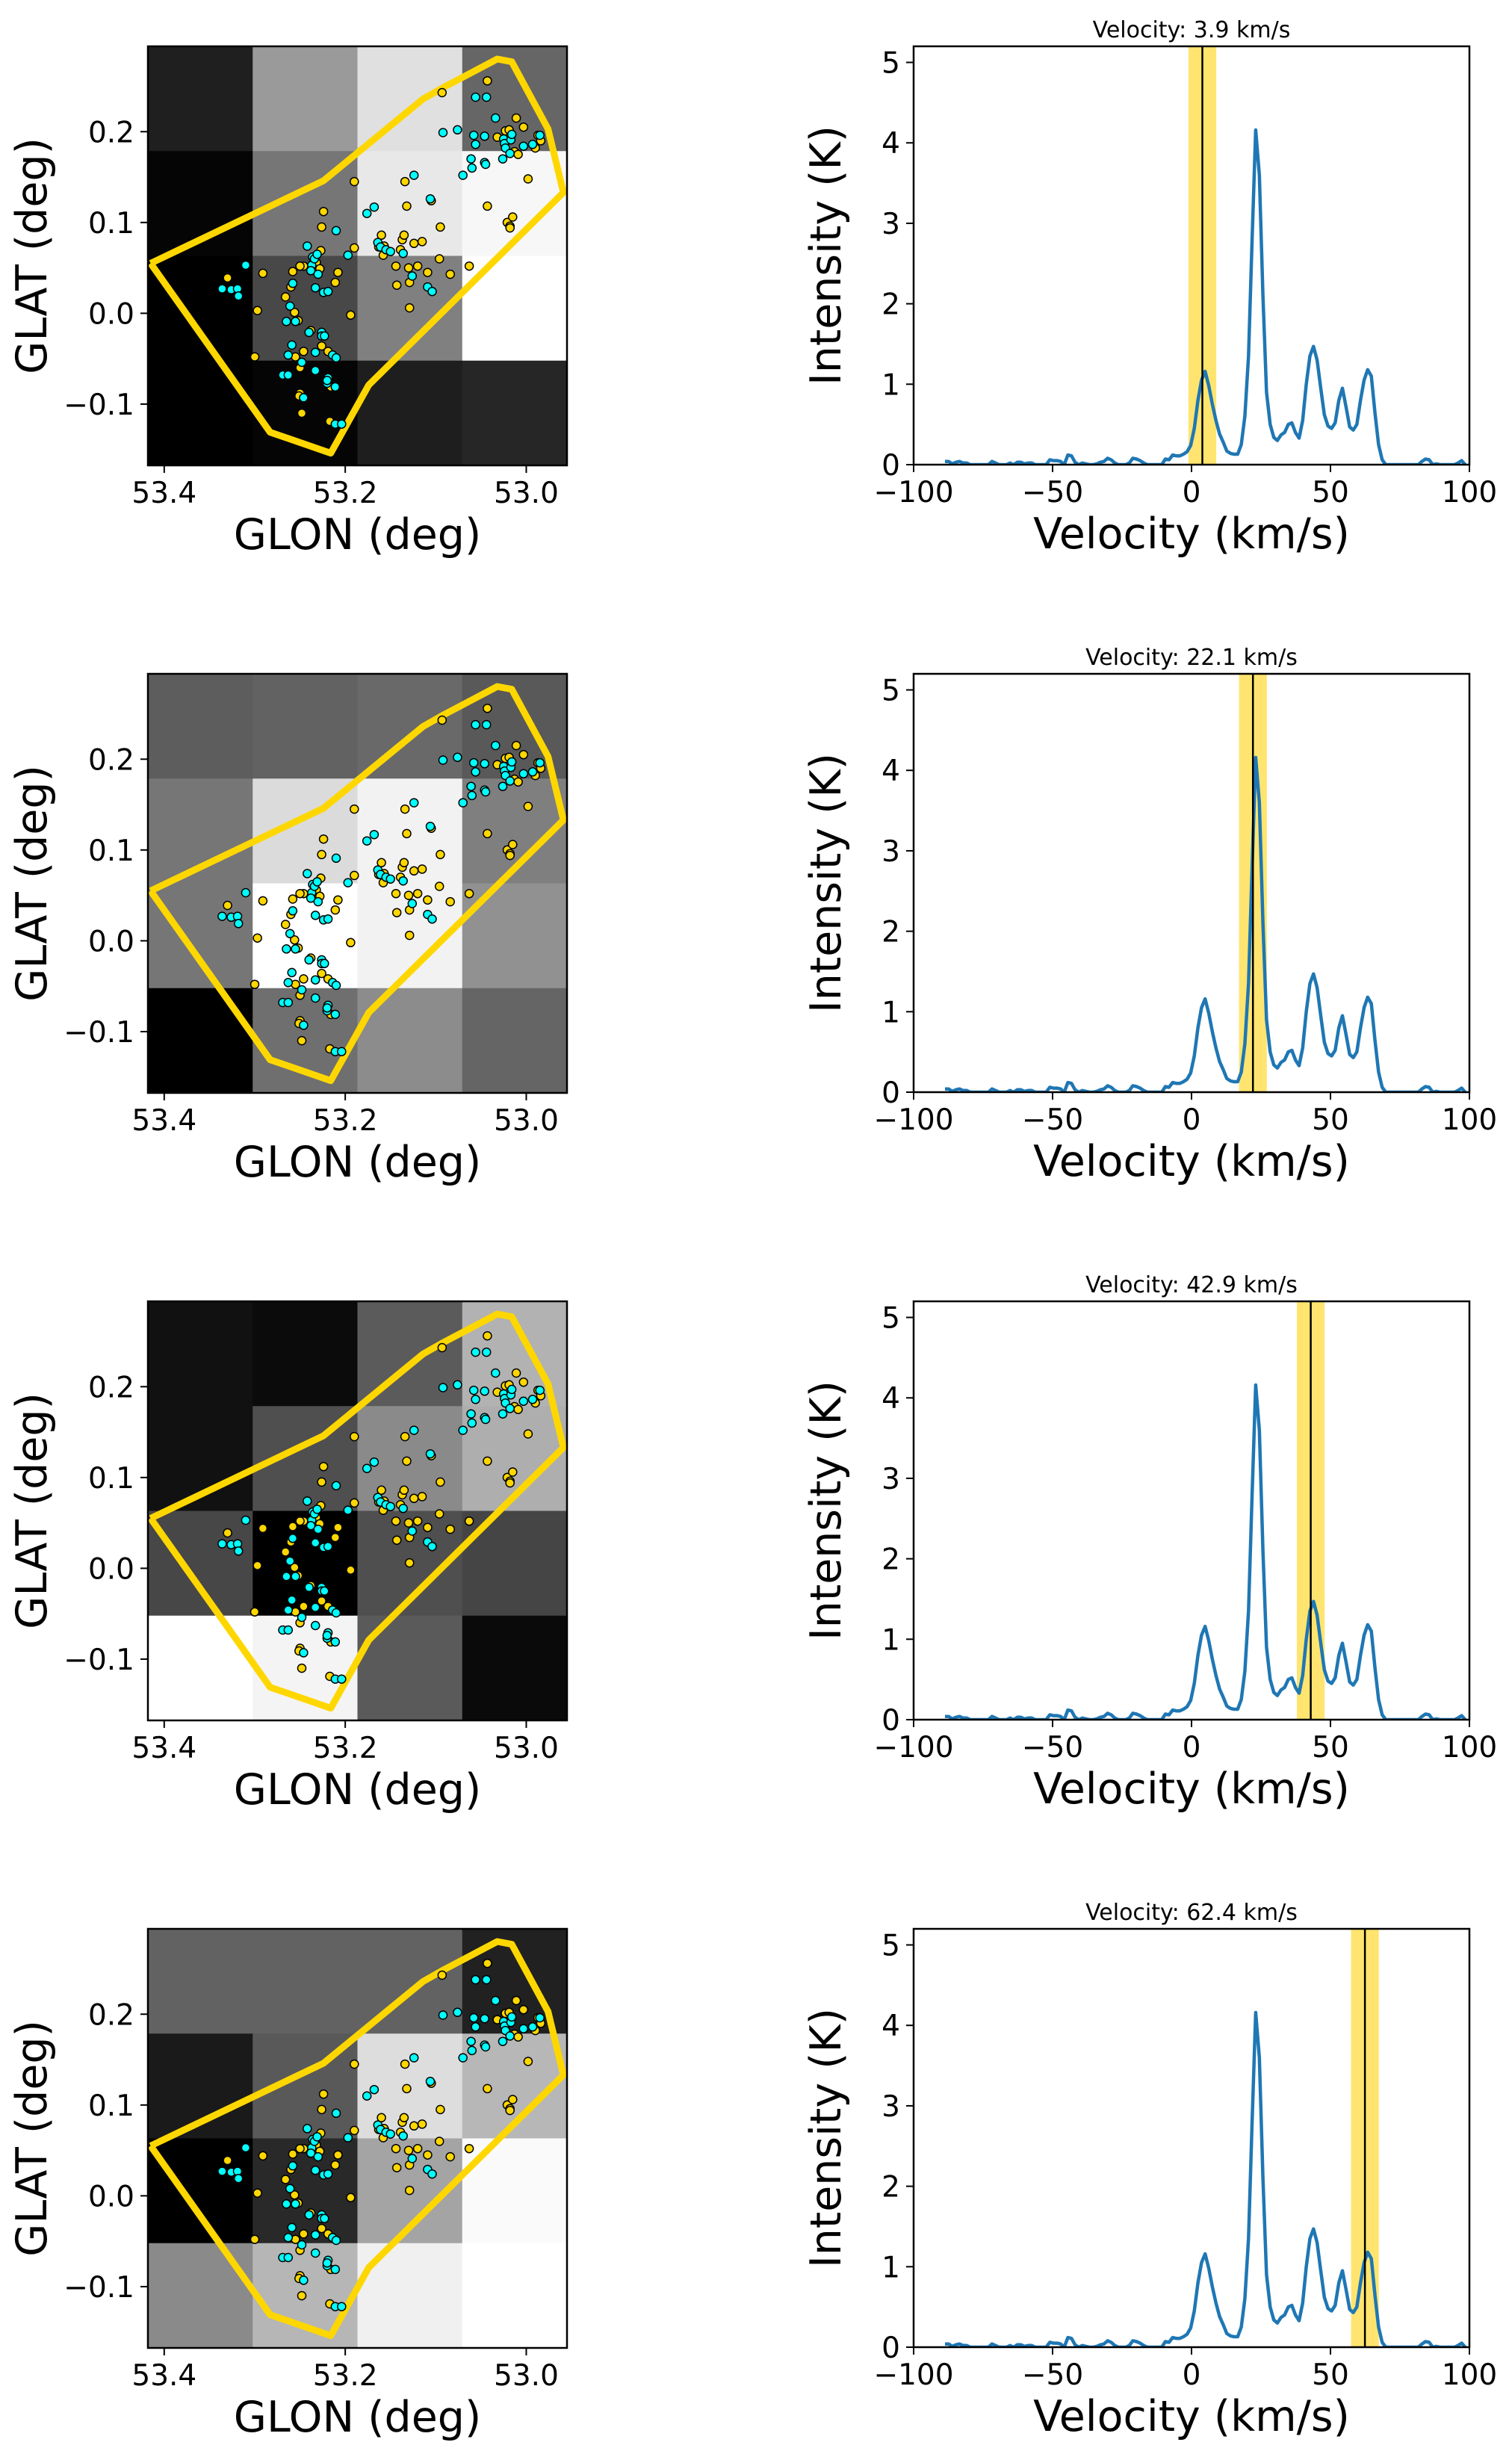  I want to click on map-ytick-label: 0.0, so click(111, 2197).